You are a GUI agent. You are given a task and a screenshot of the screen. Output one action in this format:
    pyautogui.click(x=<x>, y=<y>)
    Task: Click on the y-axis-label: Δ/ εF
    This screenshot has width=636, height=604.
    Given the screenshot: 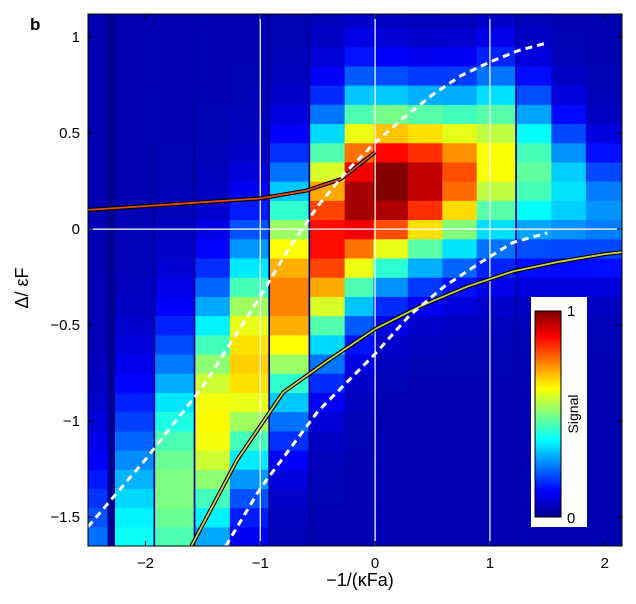 What is the action you would take?
    pyautogui.click(x=22, y=287)
    